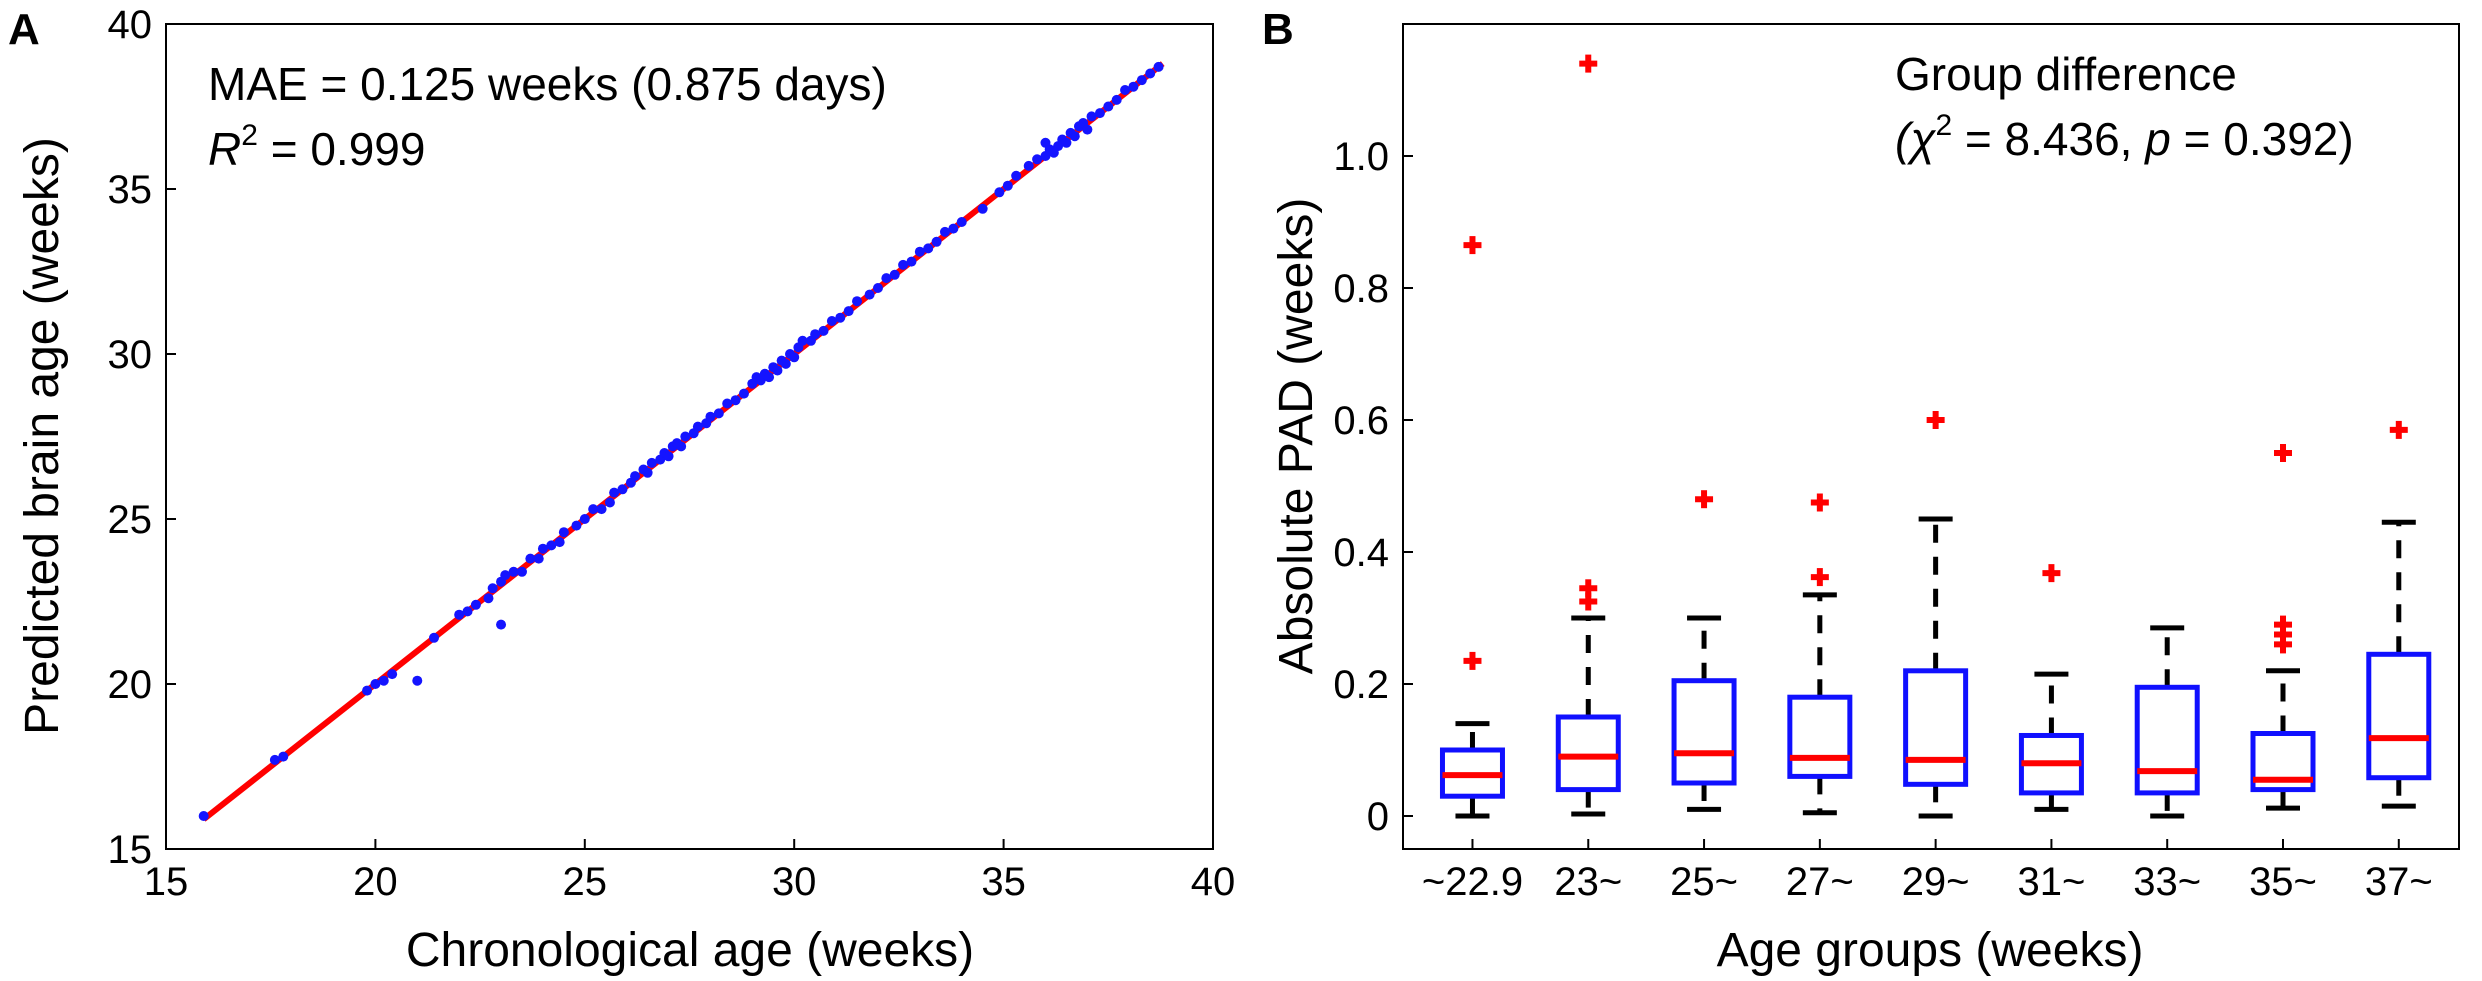 The image size is (2482, 981). Describe the element at coordinates (1472, 882) in the screenshot. I see `panel-b-x-tick-label: ~22.9` at that location.